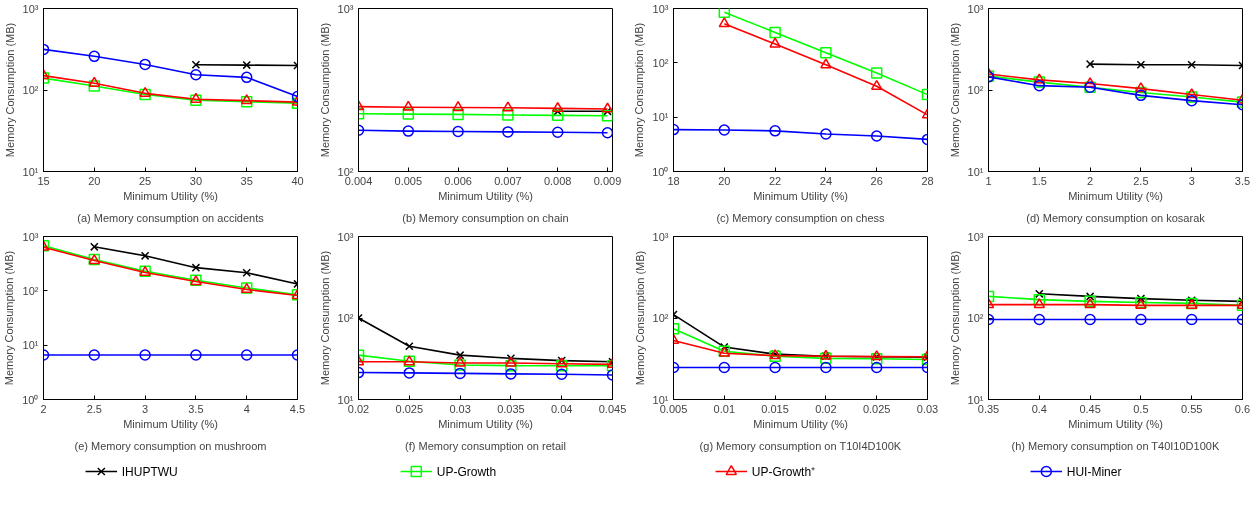 The image size is (1260, 510). Describe the element at coordinates (408, 180) in the screenshot. I see `x-tick-label: 0.005` at that location.